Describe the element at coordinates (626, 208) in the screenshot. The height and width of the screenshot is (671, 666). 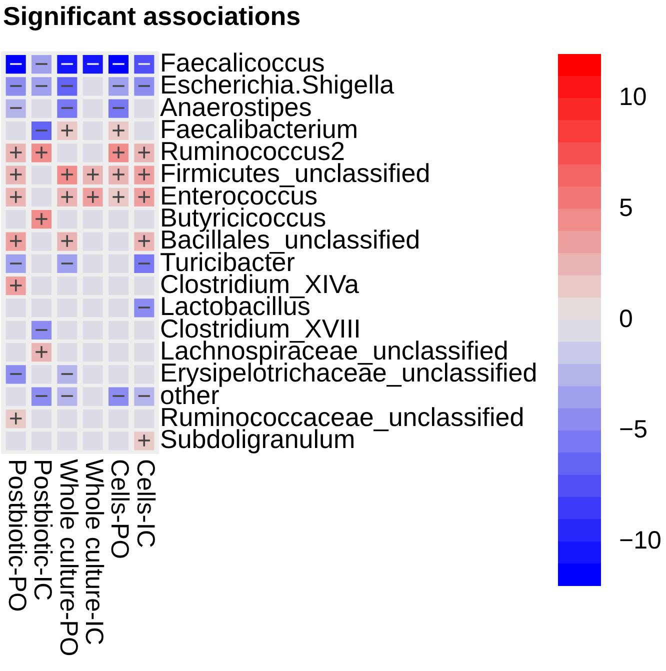
I see `color-bar-label: 5` at that location.